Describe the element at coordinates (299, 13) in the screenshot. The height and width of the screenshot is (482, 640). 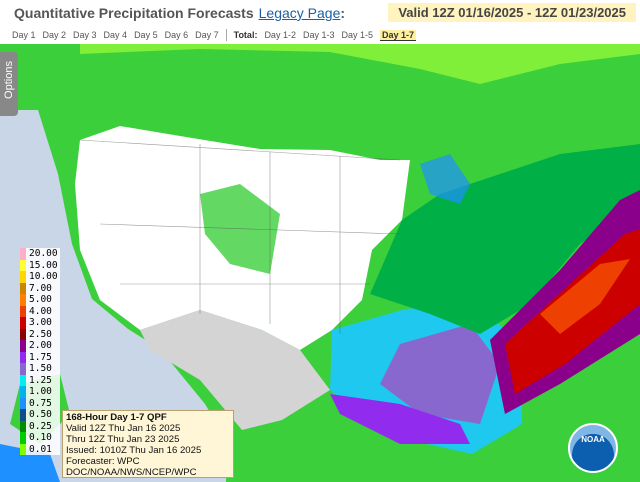
I see `legacy-link: Legacy Page` at that location.